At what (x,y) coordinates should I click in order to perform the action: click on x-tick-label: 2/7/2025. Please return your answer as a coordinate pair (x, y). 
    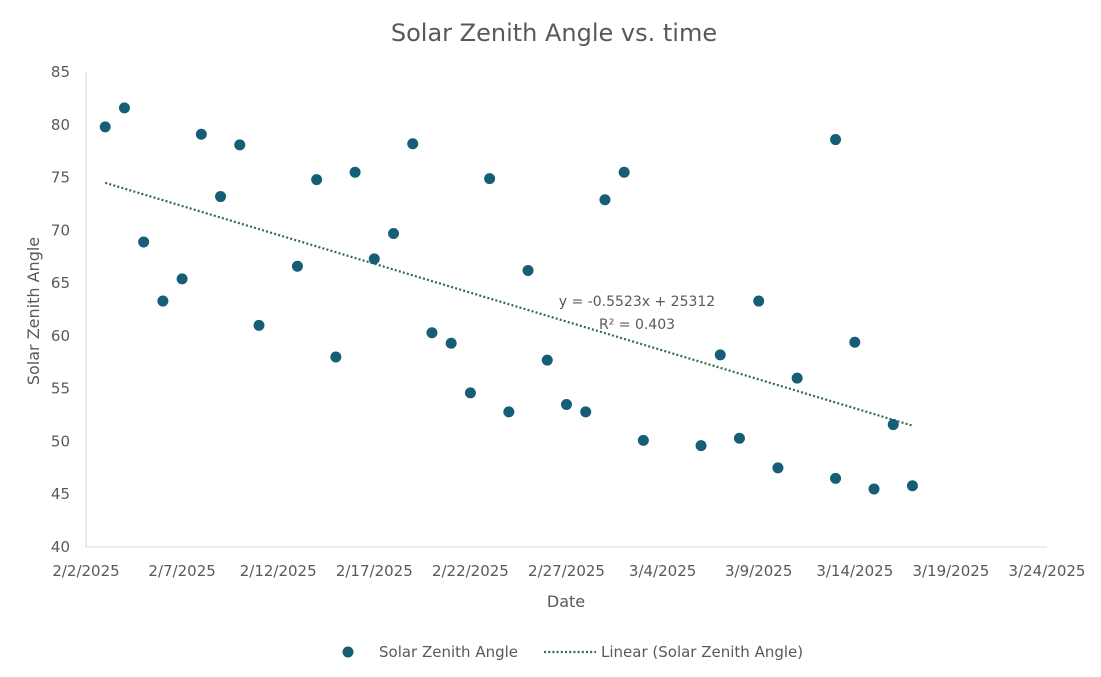
    Looking at the image, I should click on (181, 571).